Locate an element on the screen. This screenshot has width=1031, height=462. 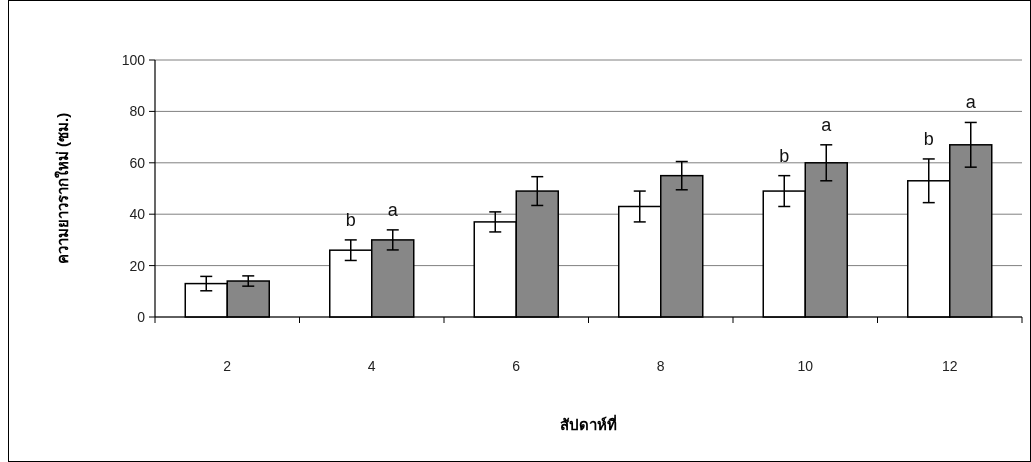
x-tick-label: 10 is located at coordinates (805, 366).